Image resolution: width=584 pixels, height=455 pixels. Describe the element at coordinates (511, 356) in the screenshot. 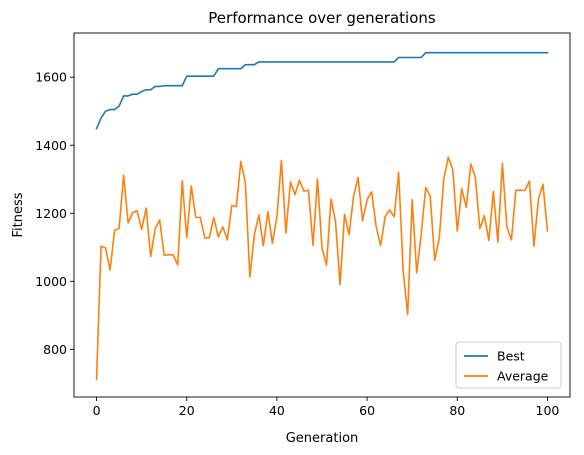

I see `legend-label-best: Best` at that location.